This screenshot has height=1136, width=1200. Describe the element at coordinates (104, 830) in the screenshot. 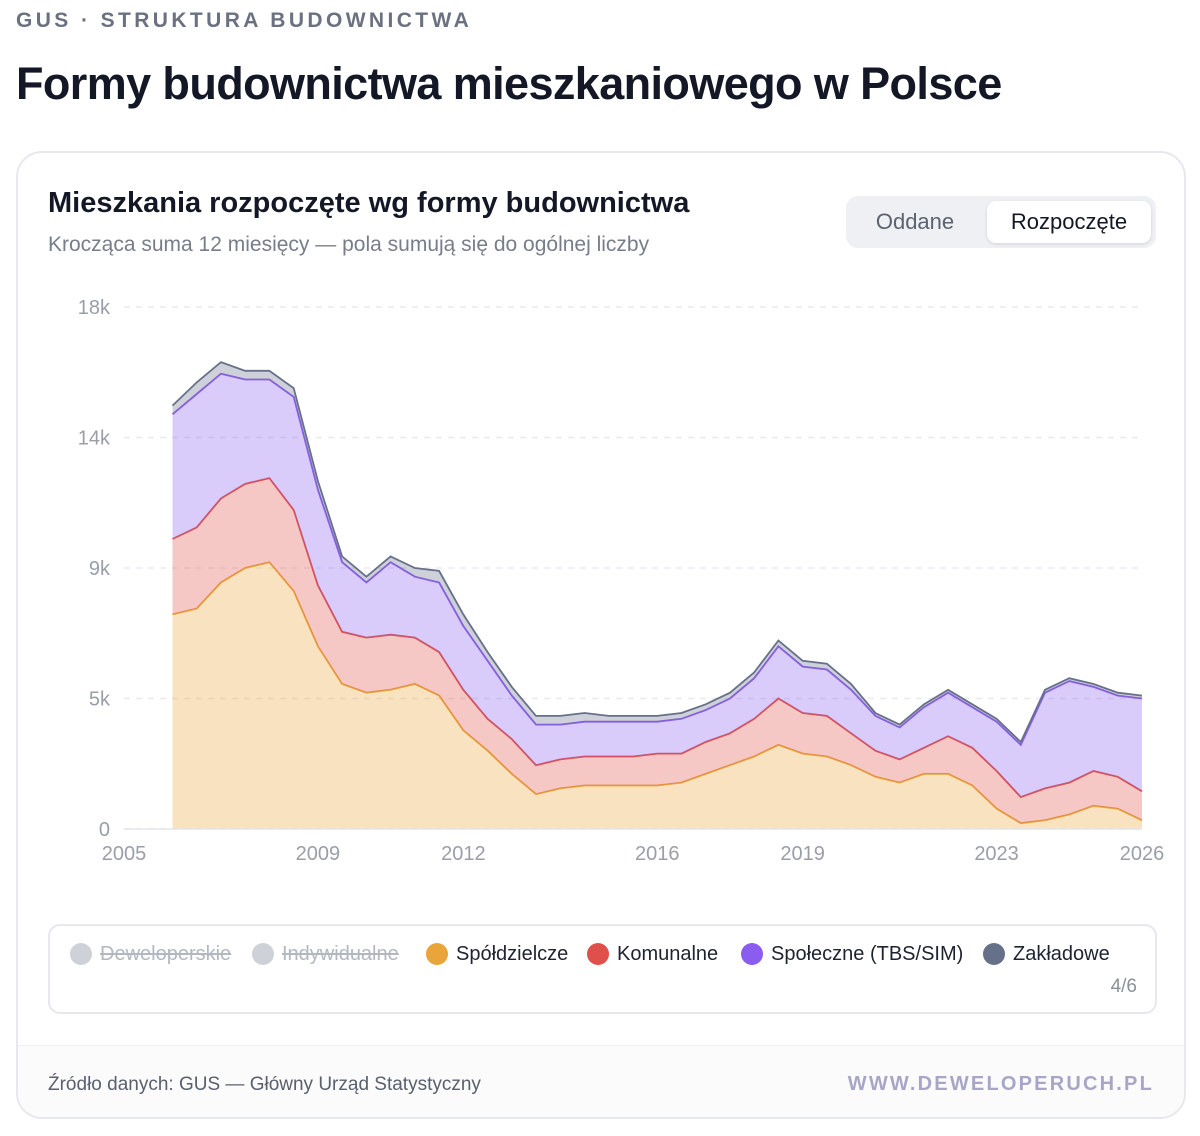

I see `y-tick-label: 0` at that location.